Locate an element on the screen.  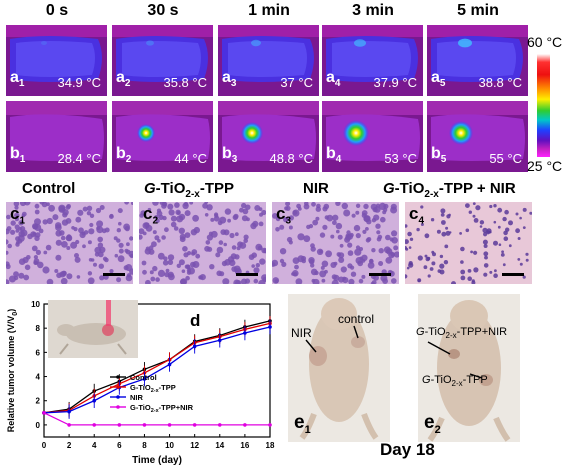
mouse-e1-panel-label: e1 is located at coordinates (302, 424).